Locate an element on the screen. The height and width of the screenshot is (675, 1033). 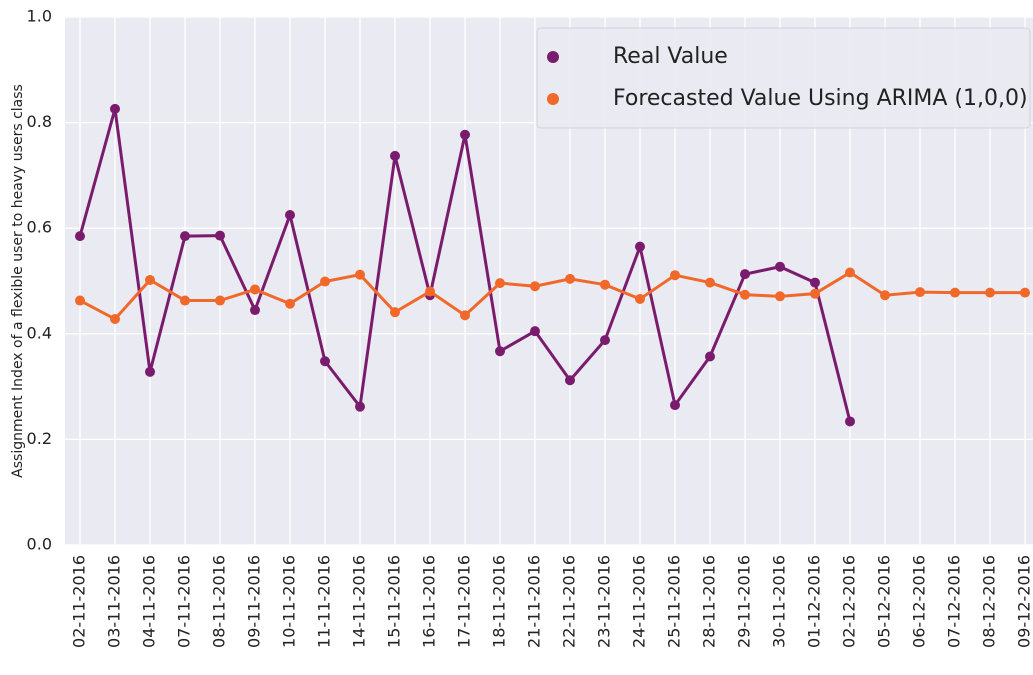
x-tick-label: 01-12-2016 is located at coordinates (814, 601).